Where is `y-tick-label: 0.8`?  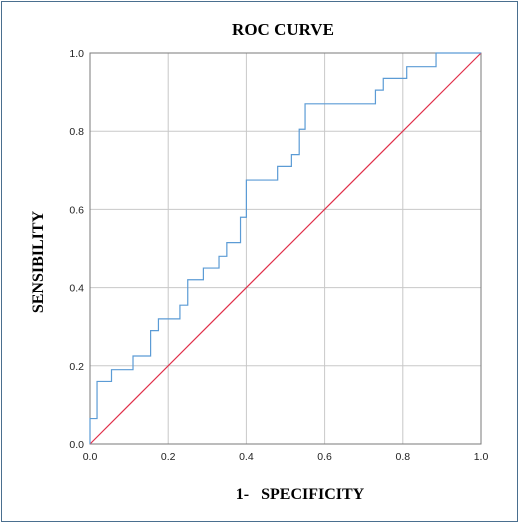 y-tick-label: 0.8 is located at coordinates (76, 132).